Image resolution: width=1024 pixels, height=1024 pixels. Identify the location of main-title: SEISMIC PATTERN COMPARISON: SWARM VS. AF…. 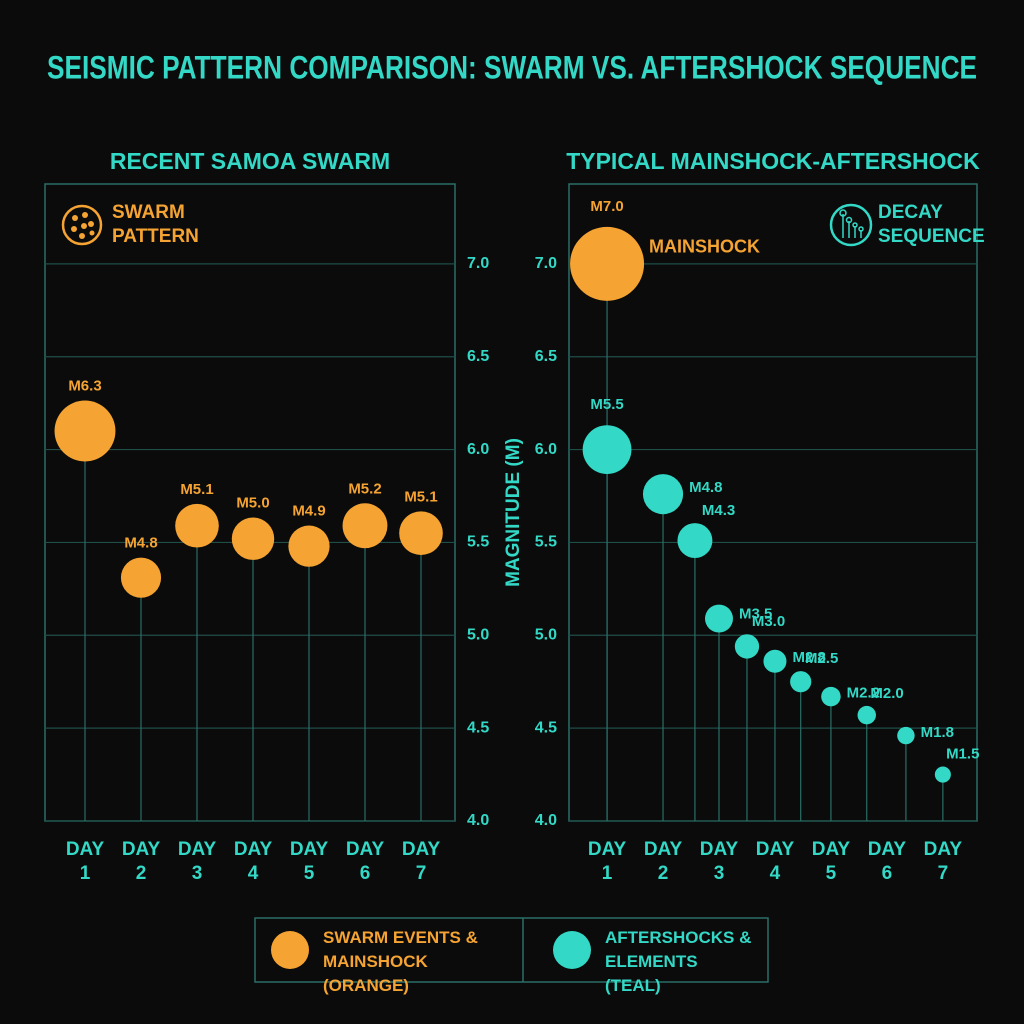
(512, 67).